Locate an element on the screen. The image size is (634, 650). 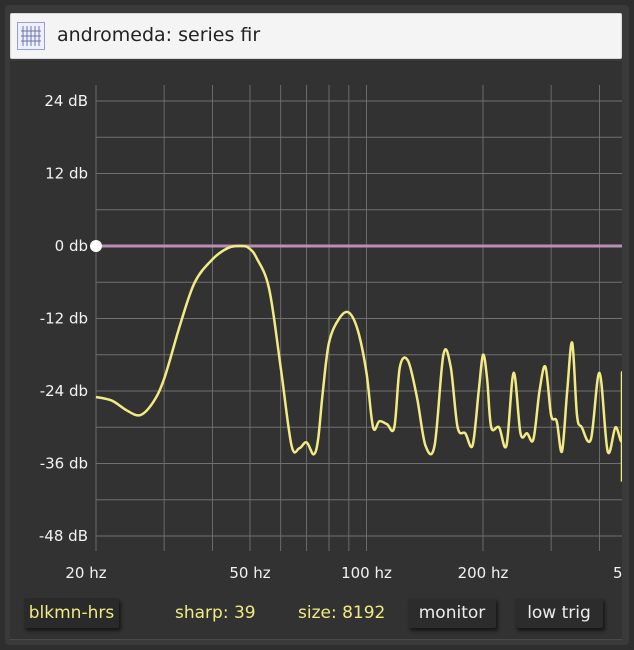
monitor-button: monitor is located at coordinates (452, 613).